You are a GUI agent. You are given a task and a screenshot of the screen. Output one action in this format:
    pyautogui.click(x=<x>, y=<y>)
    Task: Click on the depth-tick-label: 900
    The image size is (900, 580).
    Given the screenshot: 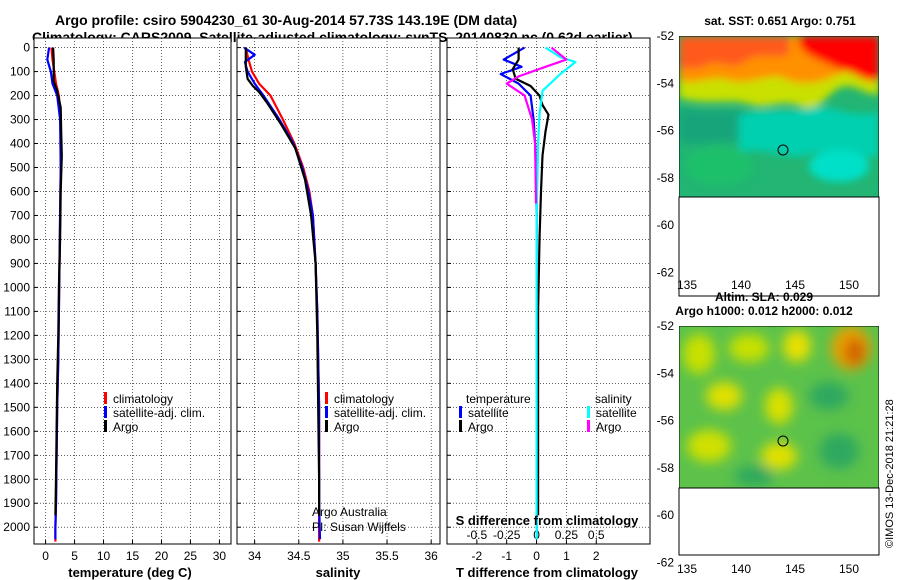 What is the action you would take?
    pyautogui.click(x=20, y=263)
    